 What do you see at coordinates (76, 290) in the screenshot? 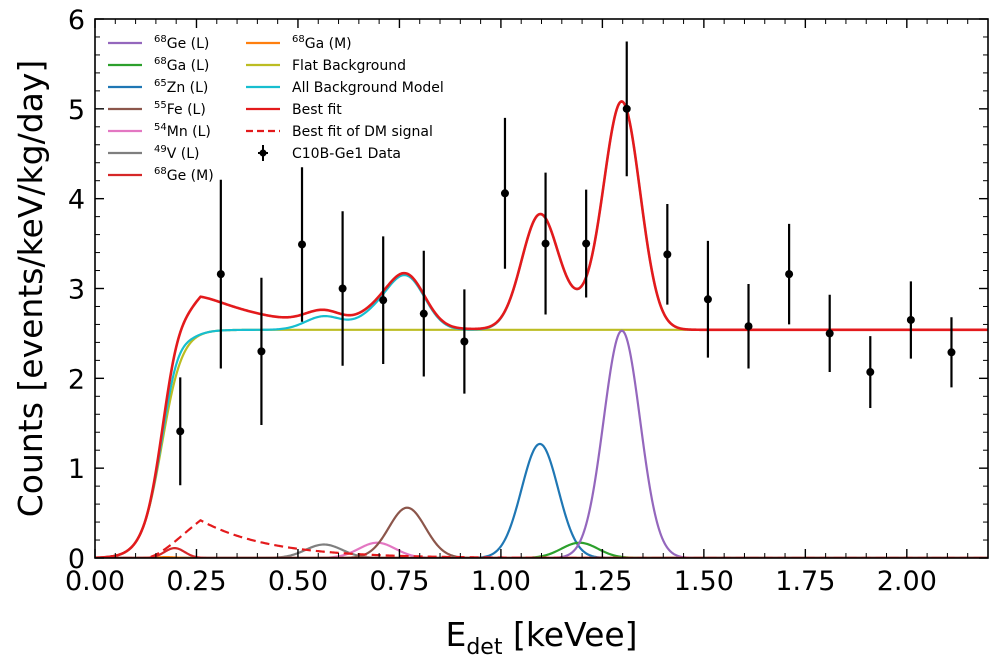
I see `y-tick-label: 3` at bounding box center [76, 290].